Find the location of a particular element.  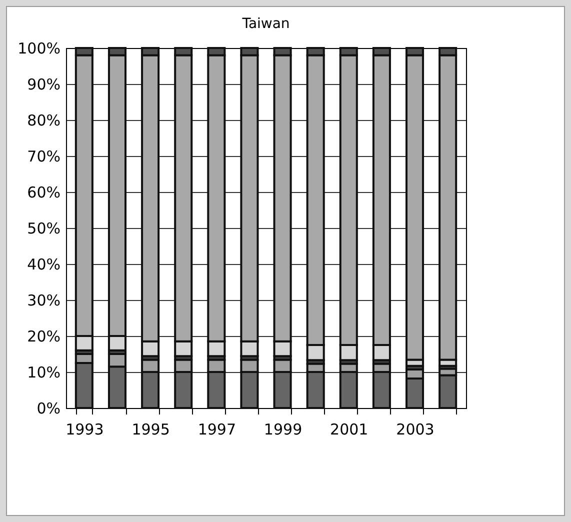

y-tick-label: 70% is located at coordinates (43, 157).